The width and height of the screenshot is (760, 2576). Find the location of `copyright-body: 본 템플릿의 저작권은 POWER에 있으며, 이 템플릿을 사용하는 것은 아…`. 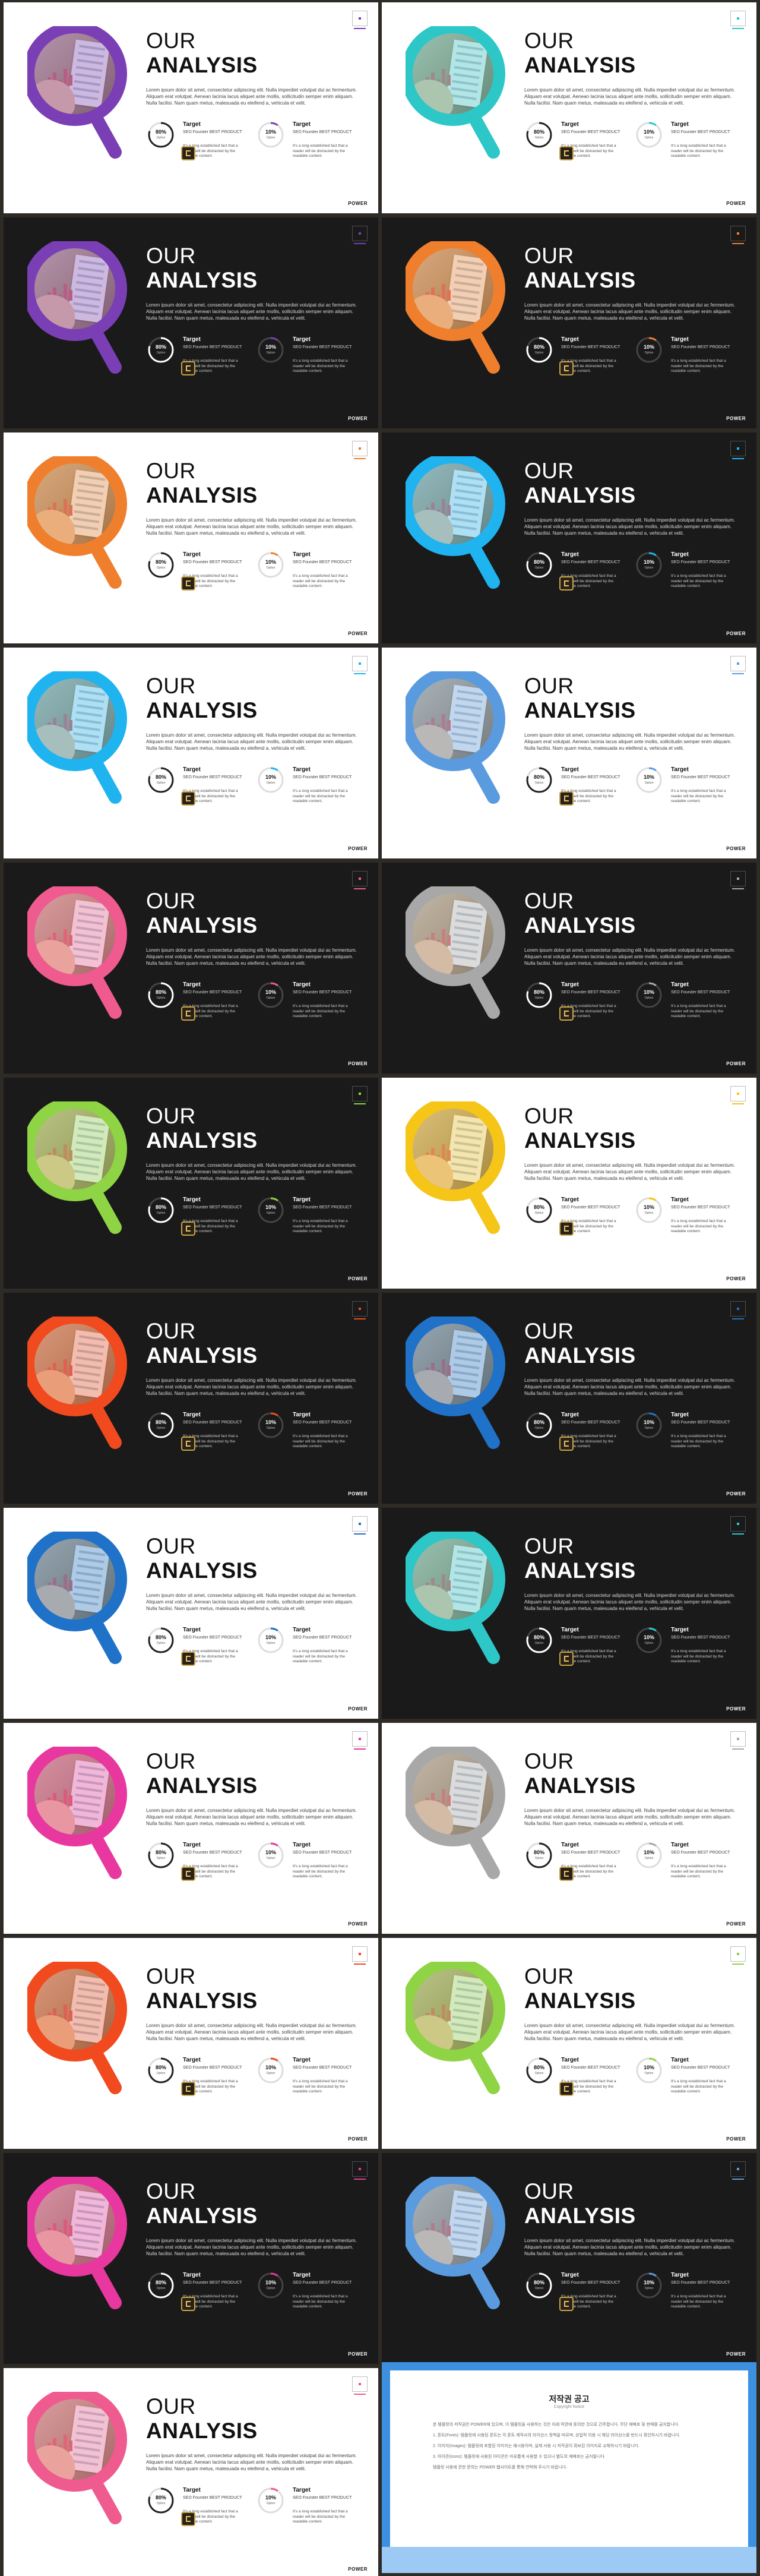

copyright-body: 본 템플릿의 저작권은 POWER에 있으며, 이 템플릿을 사용하는 것은 아… is located at coordinates (569, 2448).